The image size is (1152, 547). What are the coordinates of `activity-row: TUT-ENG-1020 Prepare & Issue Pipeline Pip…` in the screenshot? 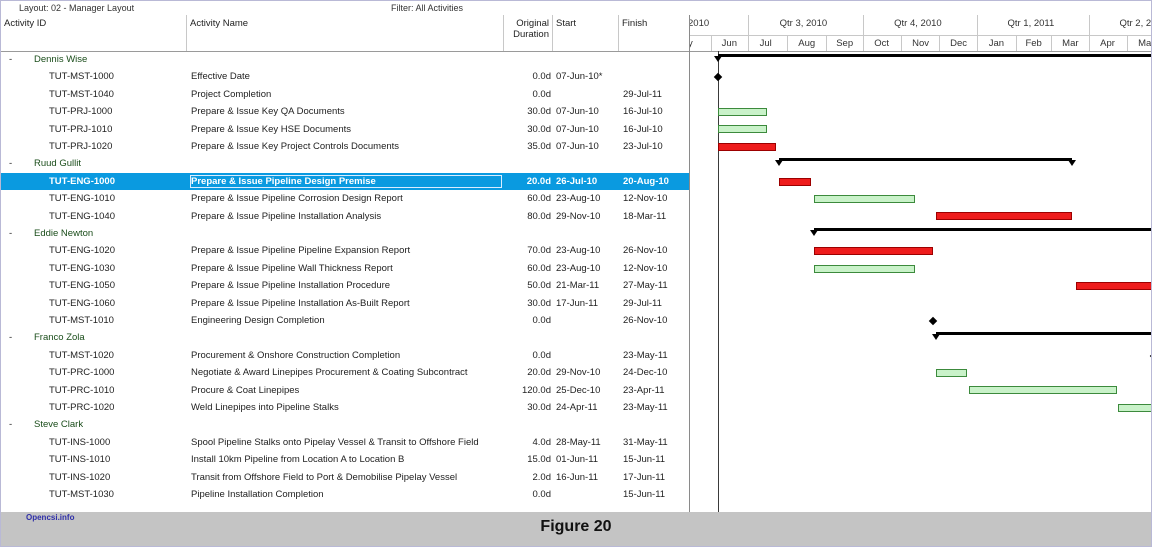 It's located at (345, 250).